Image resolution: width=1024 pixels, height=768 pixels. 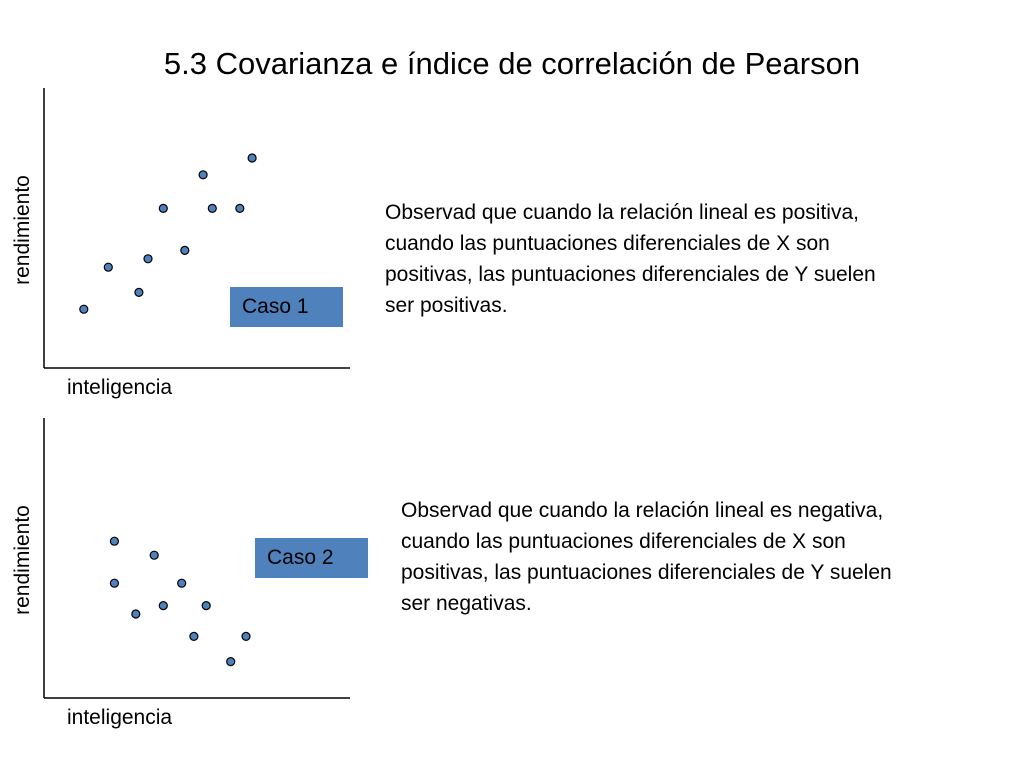 I want to click on caso-label-box: Caso 2, so click(x=311, y=558).